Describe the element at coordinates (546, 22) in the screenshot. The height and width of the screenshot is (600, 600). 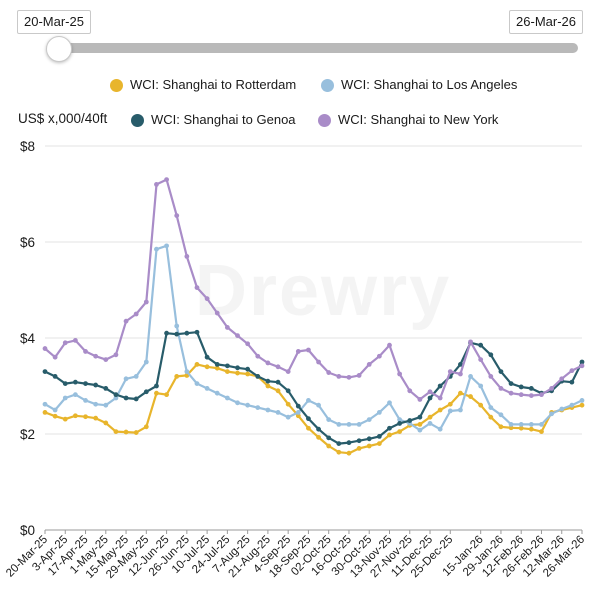
I see `range-end-date: 26-Mar-26` at that location.